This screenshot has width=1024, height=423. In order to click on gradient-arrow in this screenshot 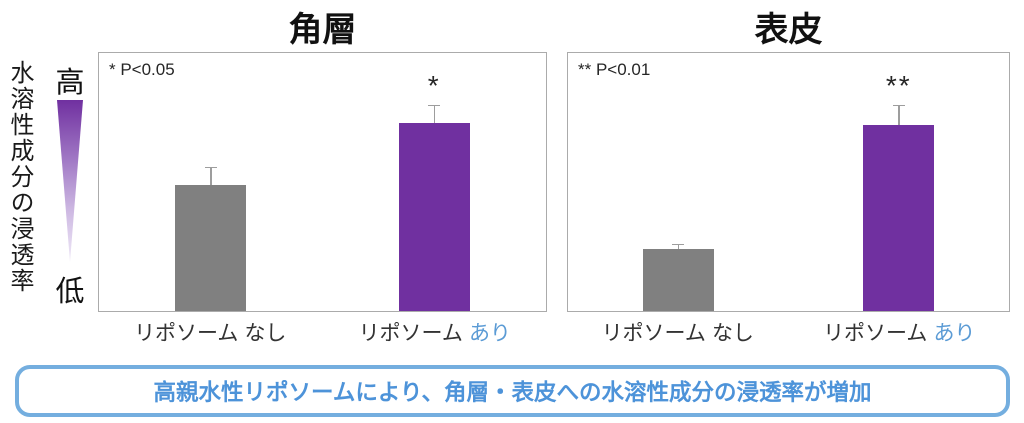, I will do `click(70, 181)`.